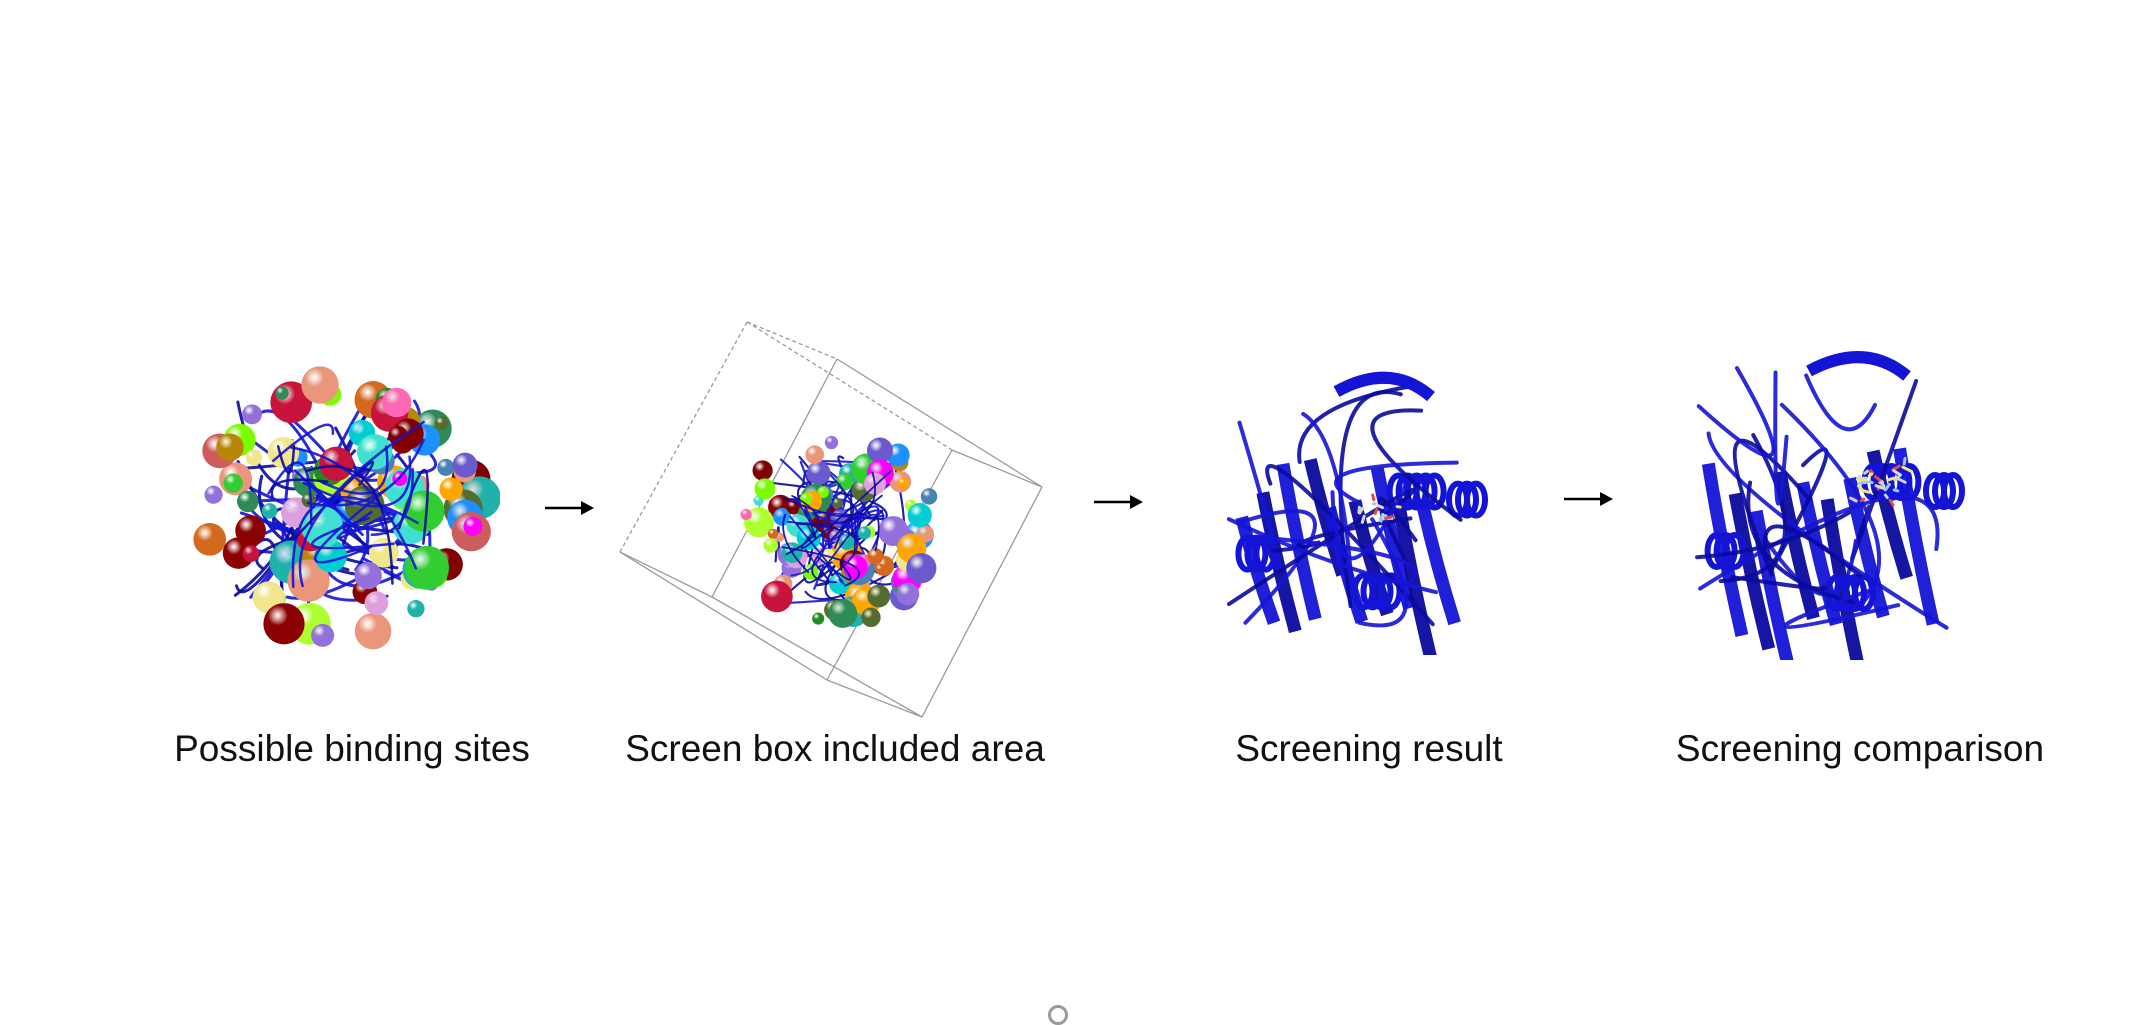  What do you see at coordinates (835, 749) in the screenshot?
I see `caption-screen-box-included-area: Screen box included area` at bounding box center [835, 749].